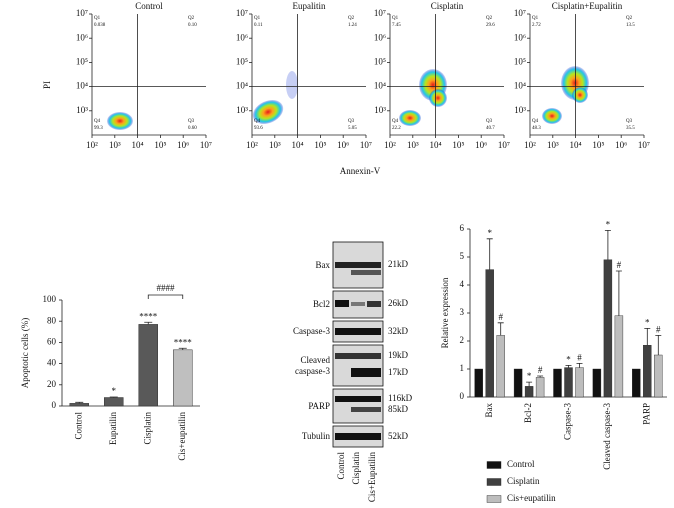 The height and width of the screenshot is (508, 674). Describe the element at coordinates (47, 85) in the screenshot. I see `flow-ylabel: PI` at that location.